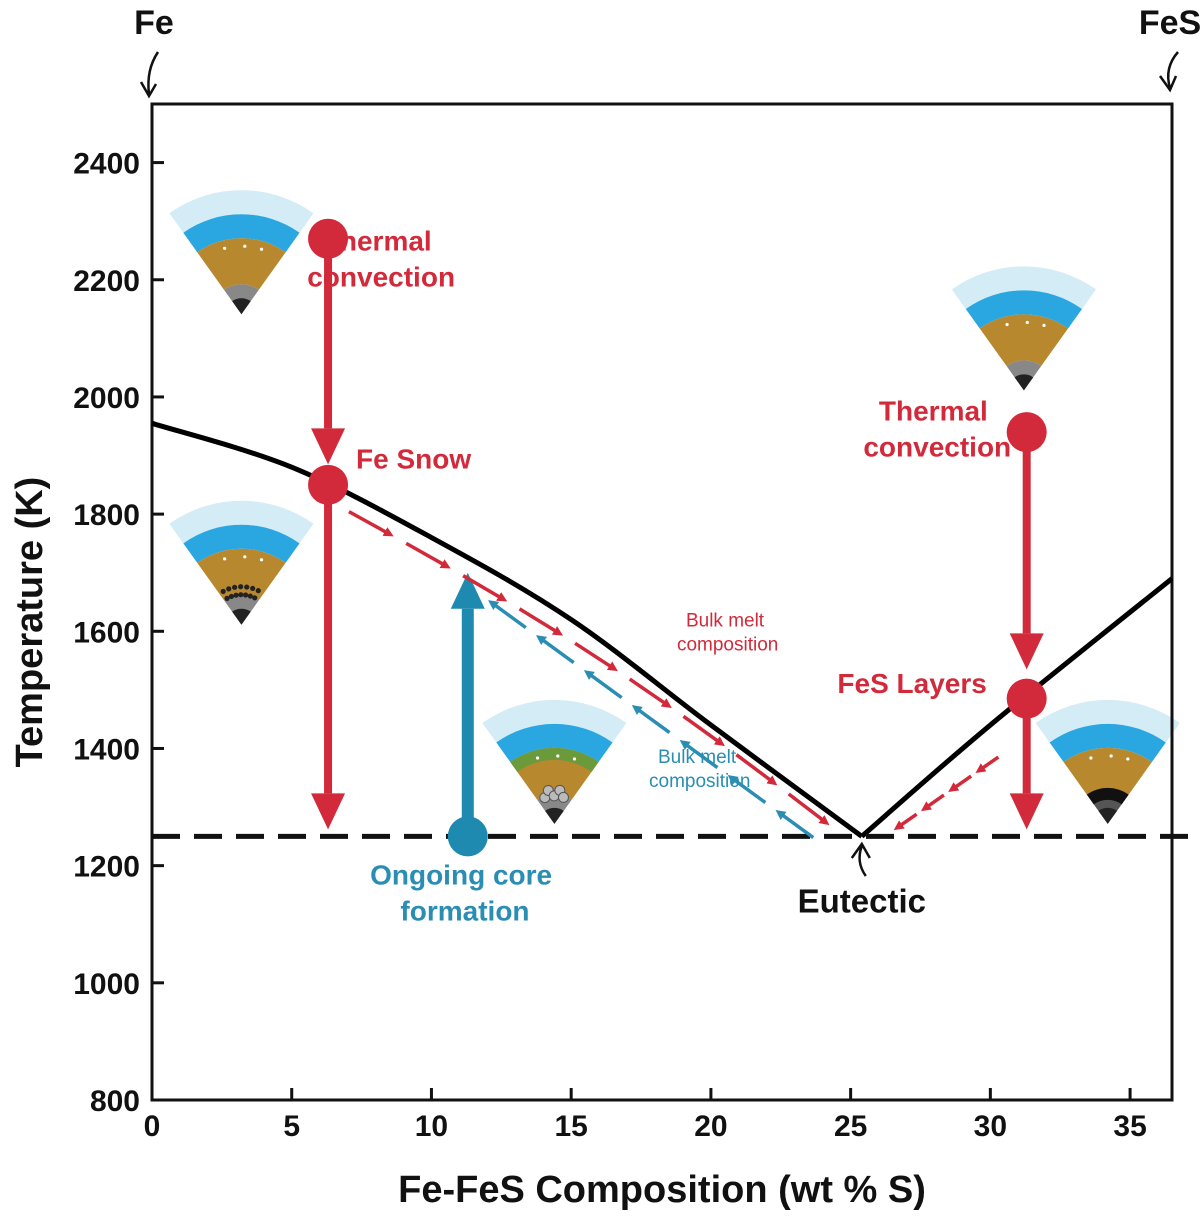 The height and width of the screenshot is (1219, 1200). What do you see at coordinates (710, 1126) in the screenshot?
I see `x-tick-label: 20` at bounding box center [710, 1126].